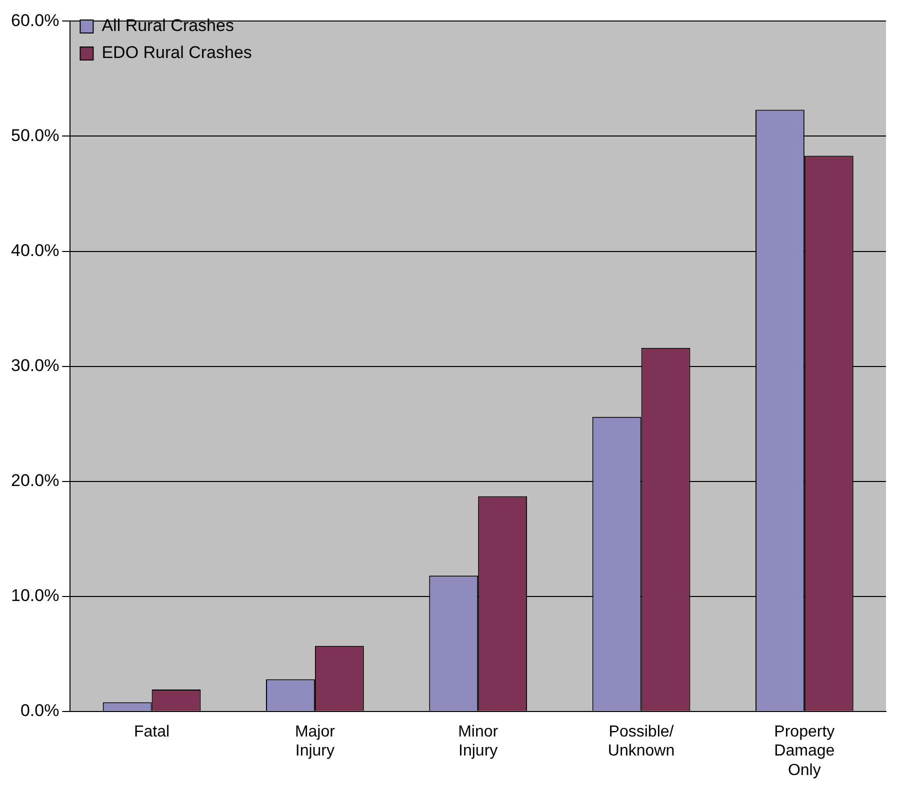 The width and height of the screenshot is (914, 793). I want to click on y-tick-label: 60.0%, so click(35, 20).